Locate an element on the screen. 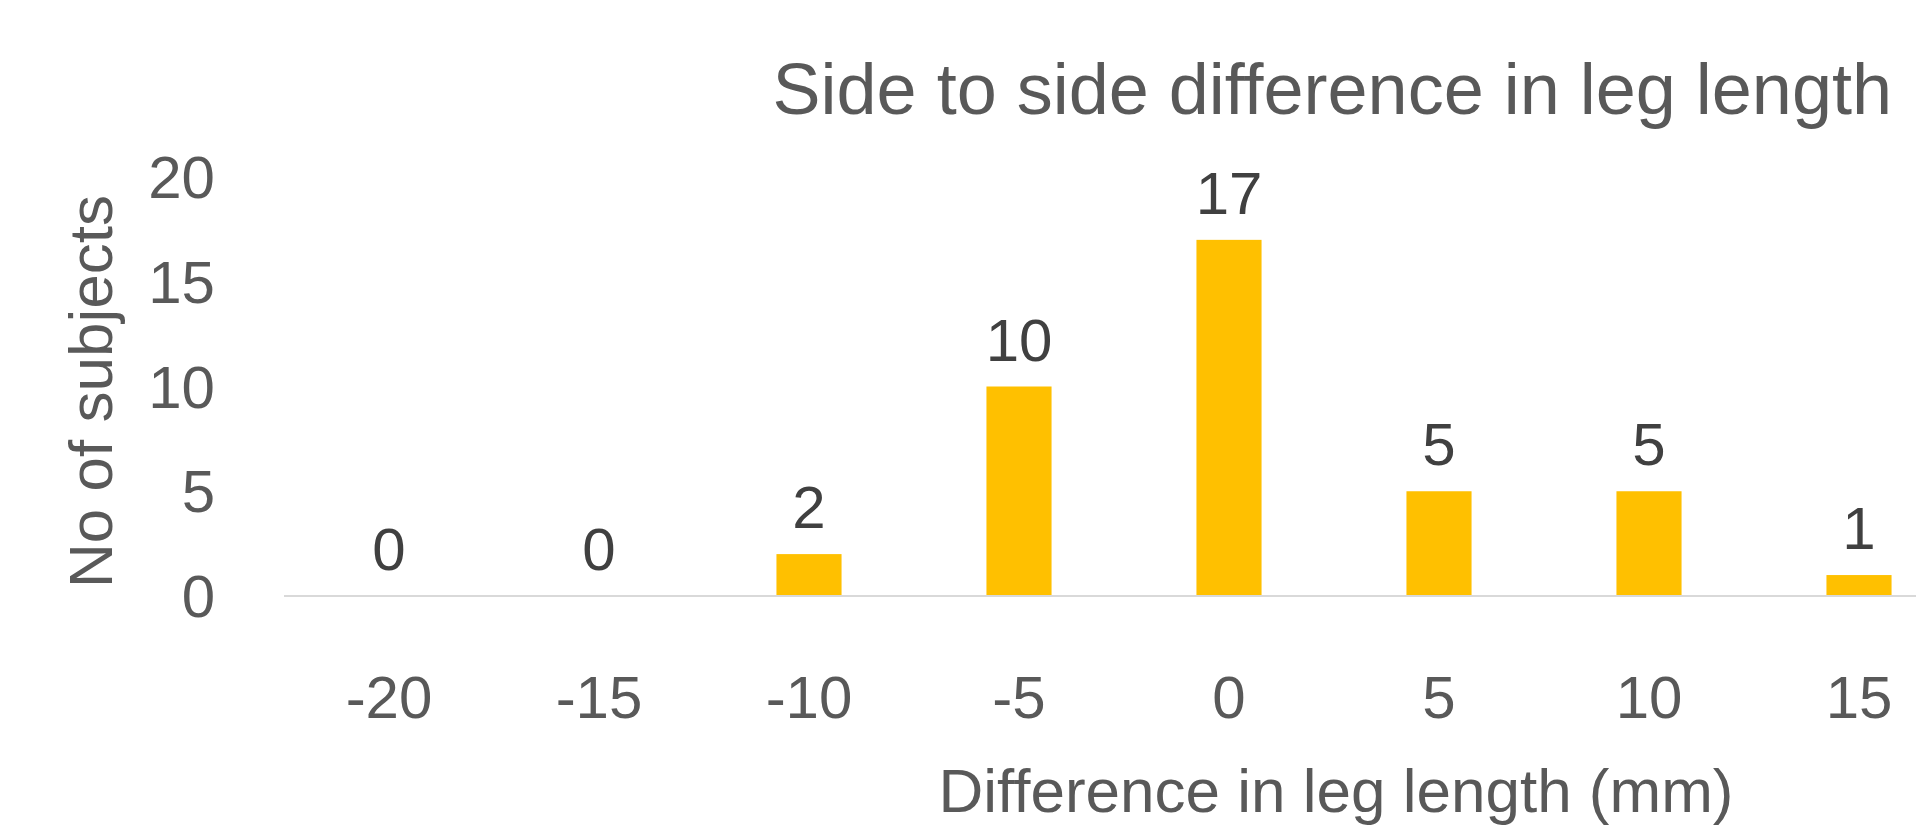  y-tick-label: 15 is located at coordinates (181, 282).